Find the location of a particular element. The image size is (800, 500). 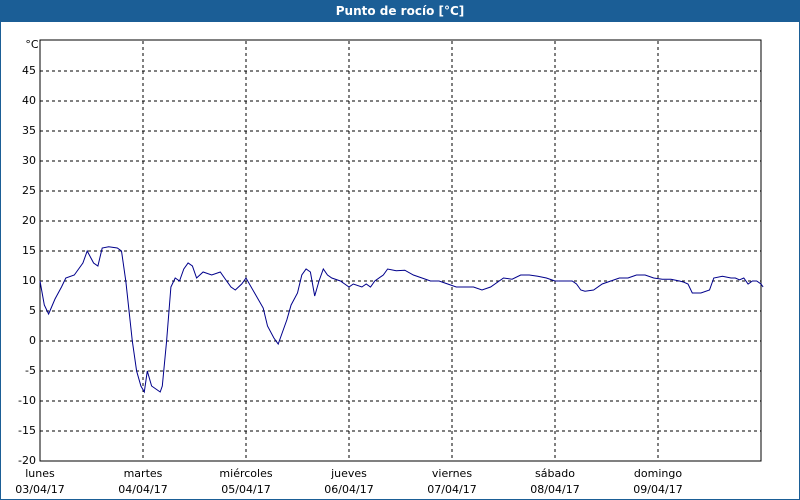

x-tick-label: domingo is located at coordinates (658, 473).